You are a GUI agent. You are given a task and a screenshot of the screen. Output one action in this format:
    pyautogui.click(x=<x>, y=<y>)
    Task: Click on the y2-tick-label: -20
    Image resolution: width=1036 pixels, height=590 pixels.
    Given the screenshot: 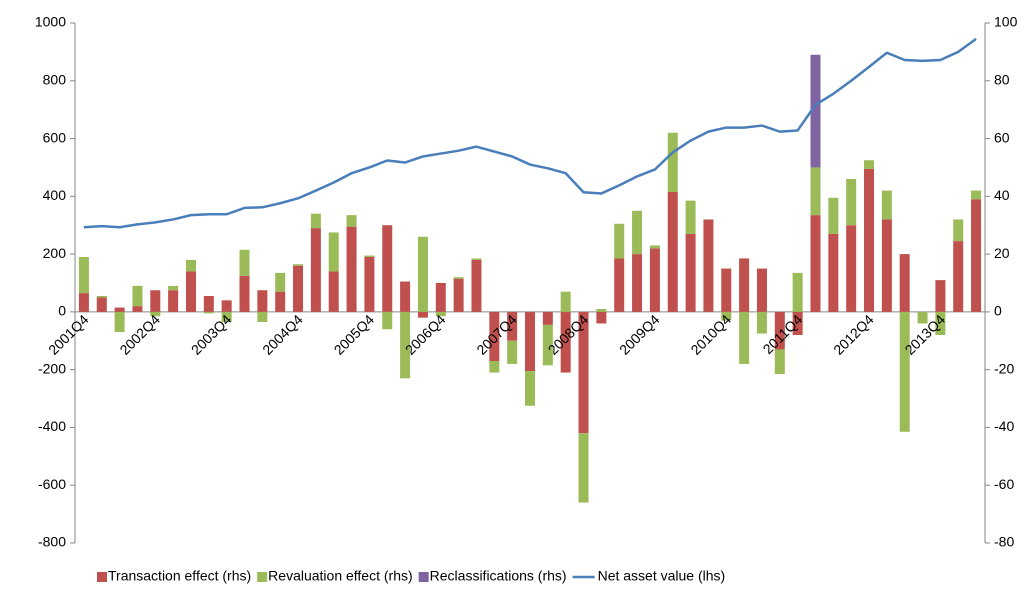 What is the action you would take?
    pyautogui.click(x=1004, y=368)
    